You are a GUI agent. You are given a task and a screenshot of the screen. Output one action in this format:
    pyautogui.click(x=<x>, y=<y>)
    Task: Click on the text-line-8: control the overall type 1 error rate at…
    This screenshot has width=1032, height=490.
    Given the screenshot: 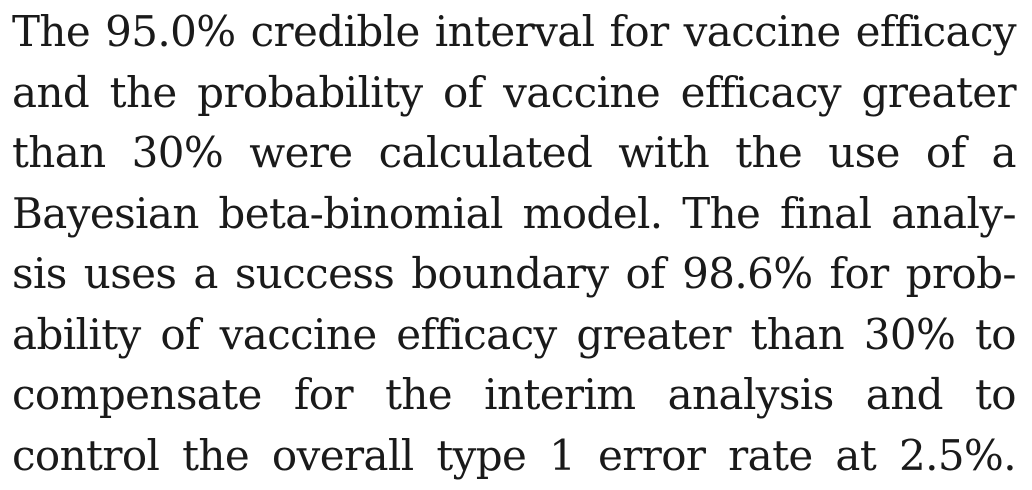 What is the action you would take?
    pyautogui.click(x=514, y=455)
    